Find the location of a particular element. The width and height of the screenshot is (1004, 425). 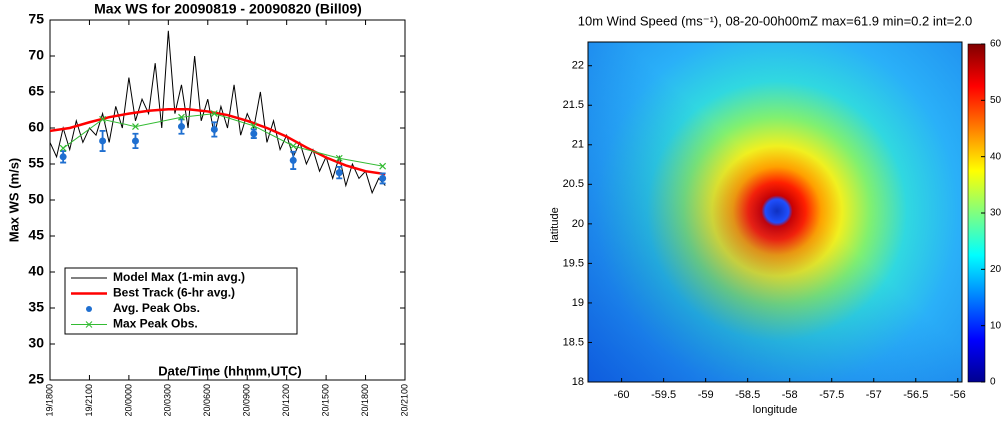

y-axis-label: Max WS (m/s) is located at coordinates (13, 200).